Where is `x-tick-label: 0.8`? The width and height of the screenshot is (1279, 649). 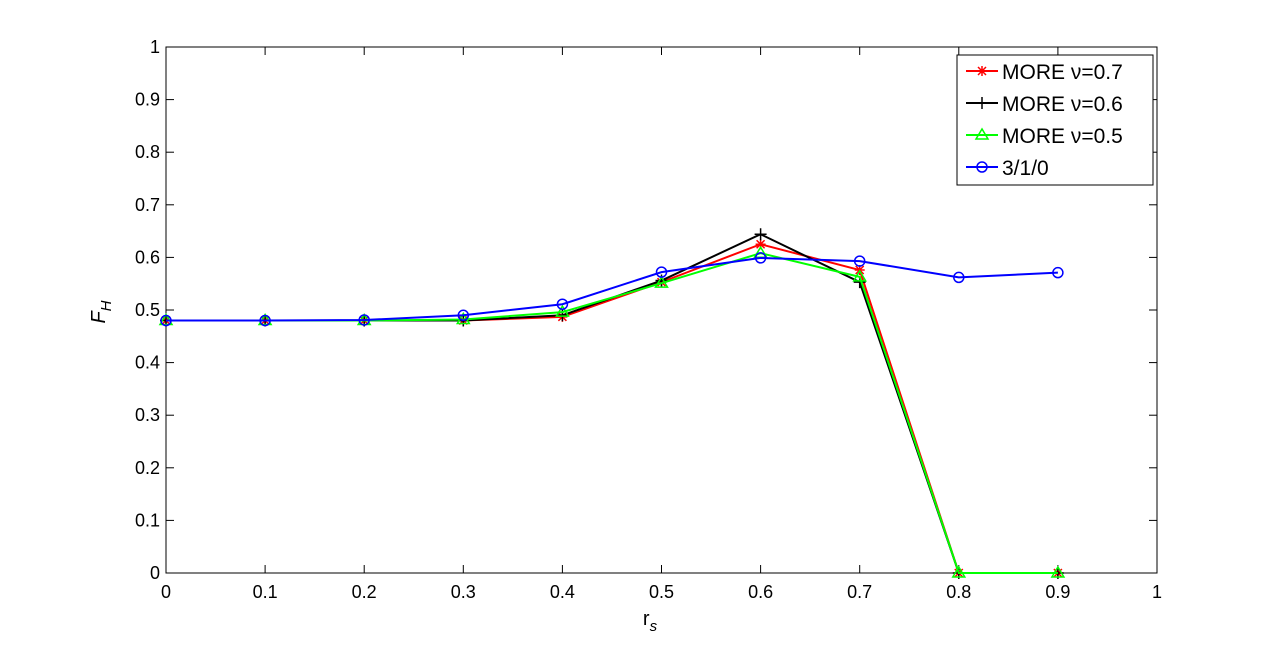 x-tick-label: 0.8 is located at coordinates (958, 592).